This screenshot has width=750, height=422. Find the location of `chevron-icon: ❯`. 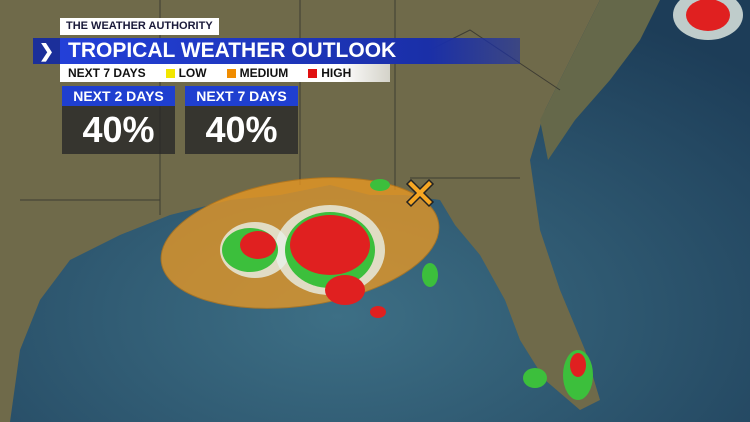

chevron-icon: ❯ is located at coordinates (46, 51).